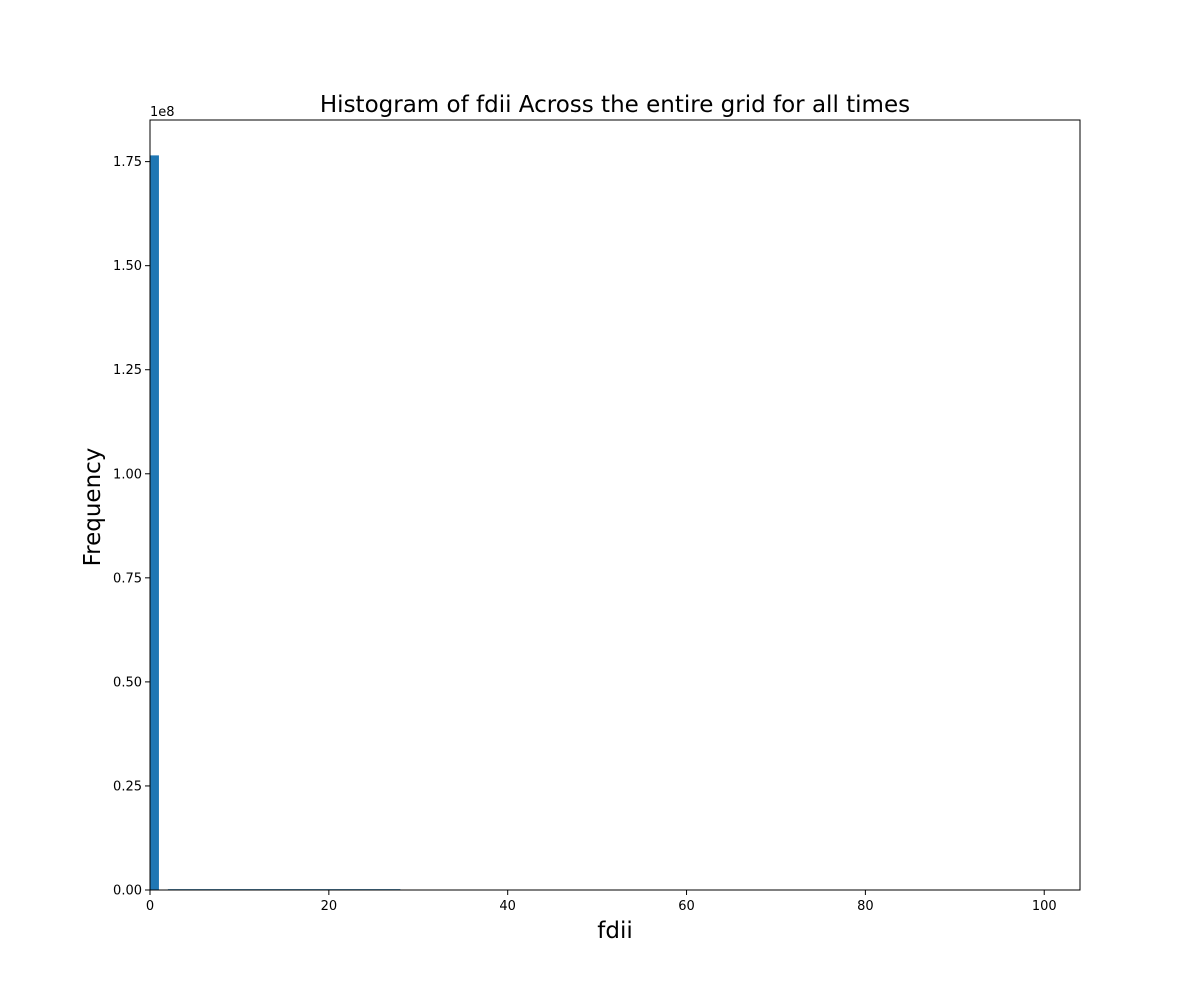  I want to click on x-axis-label: fdii, so click(614, 931).